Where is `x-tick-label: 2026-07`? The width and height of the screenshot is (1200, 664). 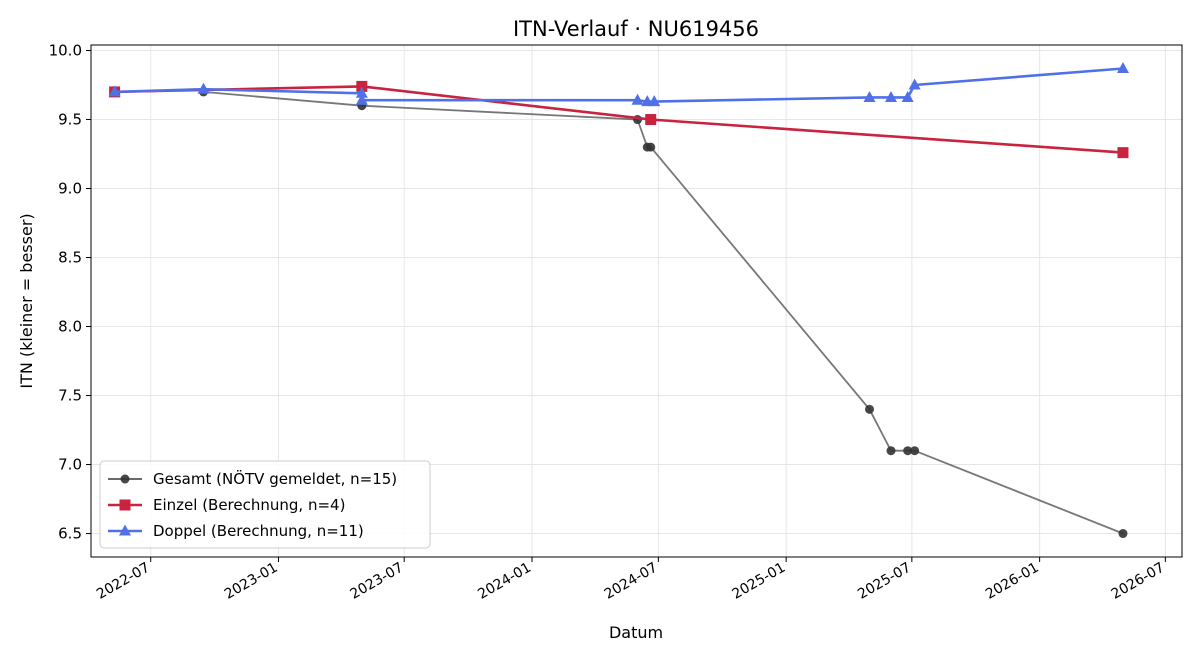 x-tick-label: 2026-07 is located at coordinates (1138, 581).